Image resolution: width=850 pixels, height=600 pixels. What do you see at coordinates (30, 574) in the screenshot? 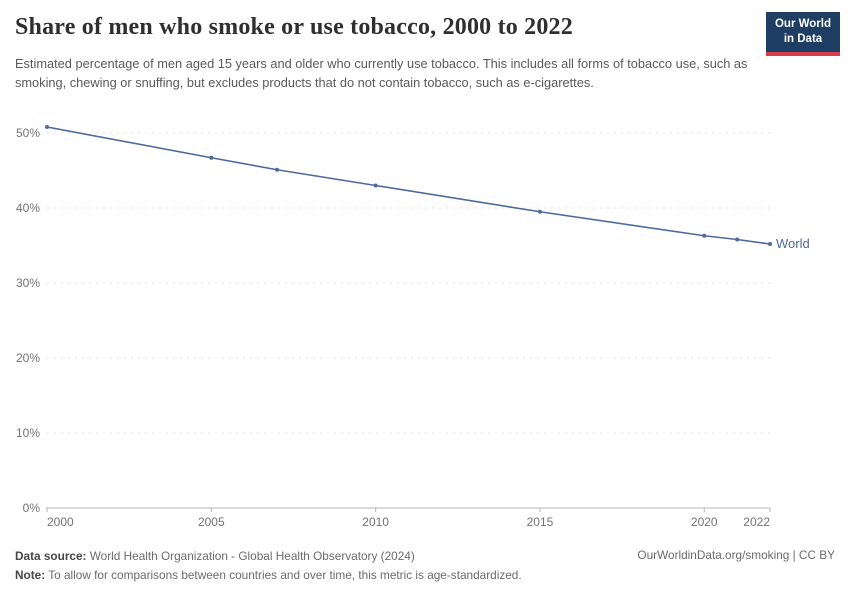
I see `note-label: Note:` at bounding box center [30, 574].